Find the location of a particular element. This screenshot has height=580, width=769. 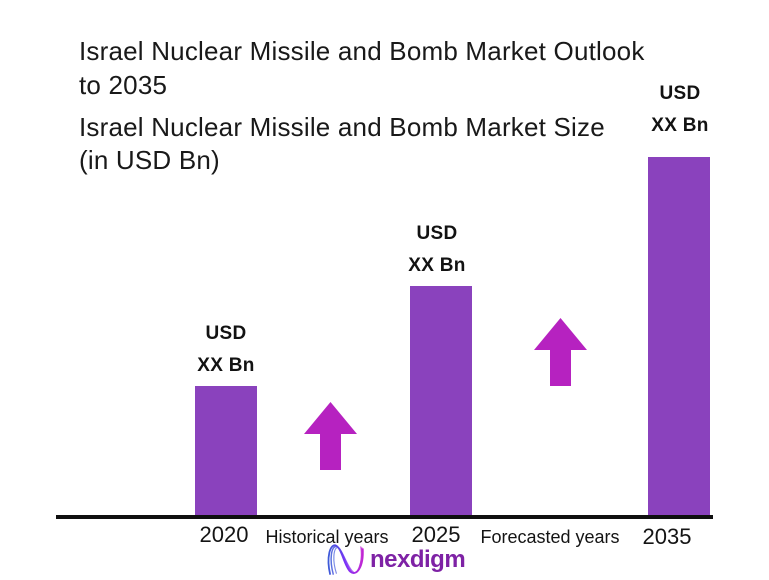

page-title-line2: to 2035 is located at coordinates (123, 85).